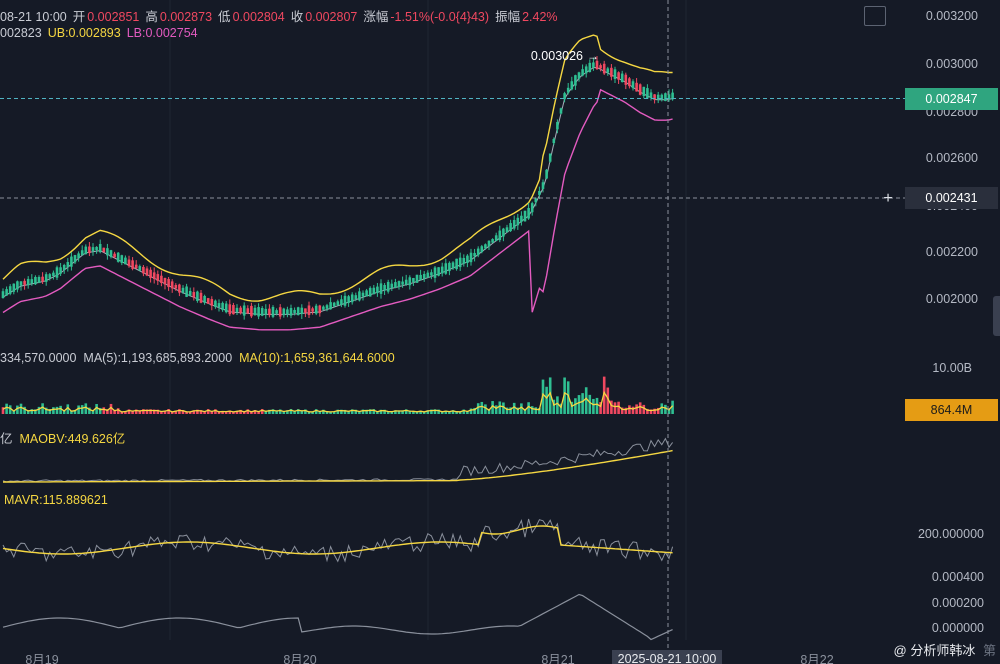 The height and width of the screenshot is (664, 1000). Describe the element at coordinates (989, 650) in the screenshot. I see `watermark-extra: 第` at that location.